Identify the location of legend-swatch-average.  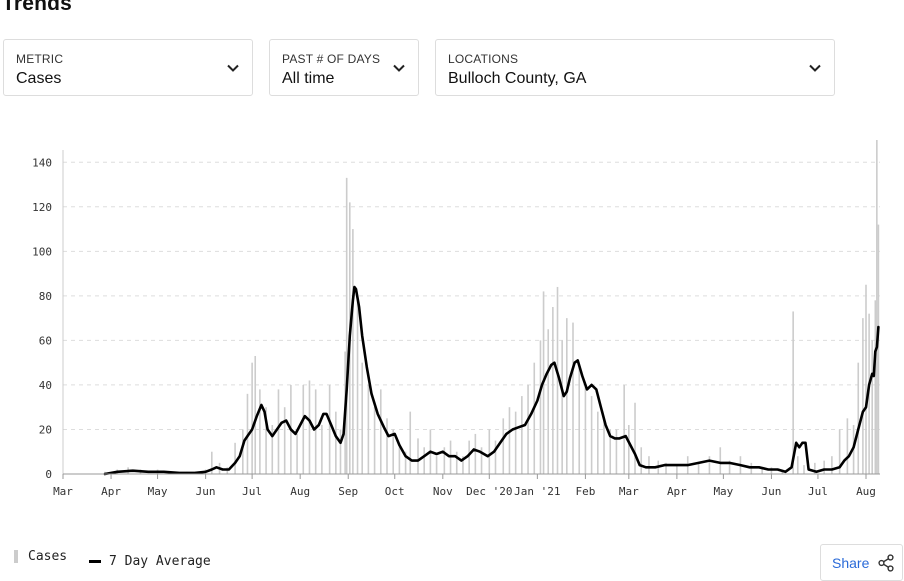
(94, 561).